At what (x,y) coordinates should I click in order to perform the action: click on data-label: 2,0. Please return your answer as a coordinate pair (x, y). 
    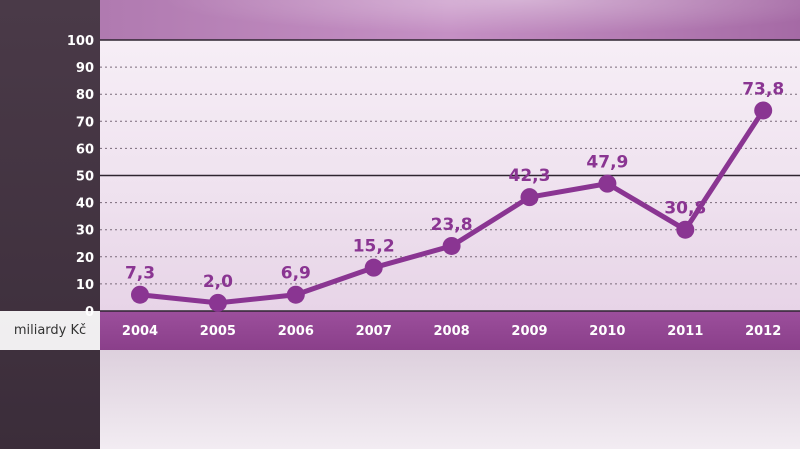
    Looking at the image, I should click on (218, 282).